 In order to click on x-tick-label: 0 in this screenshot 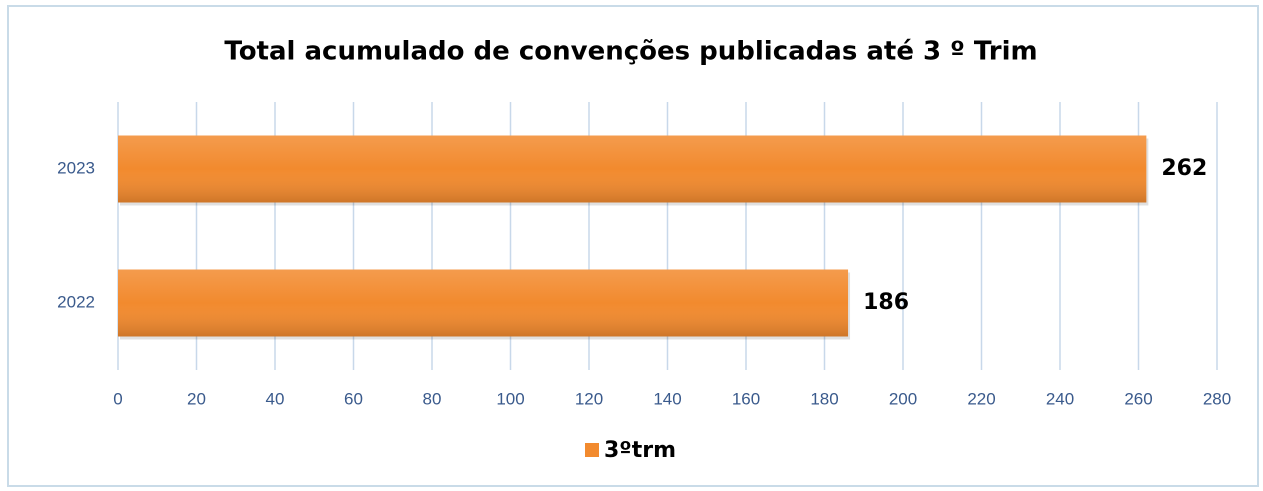, I will do `click(117, 398)`.